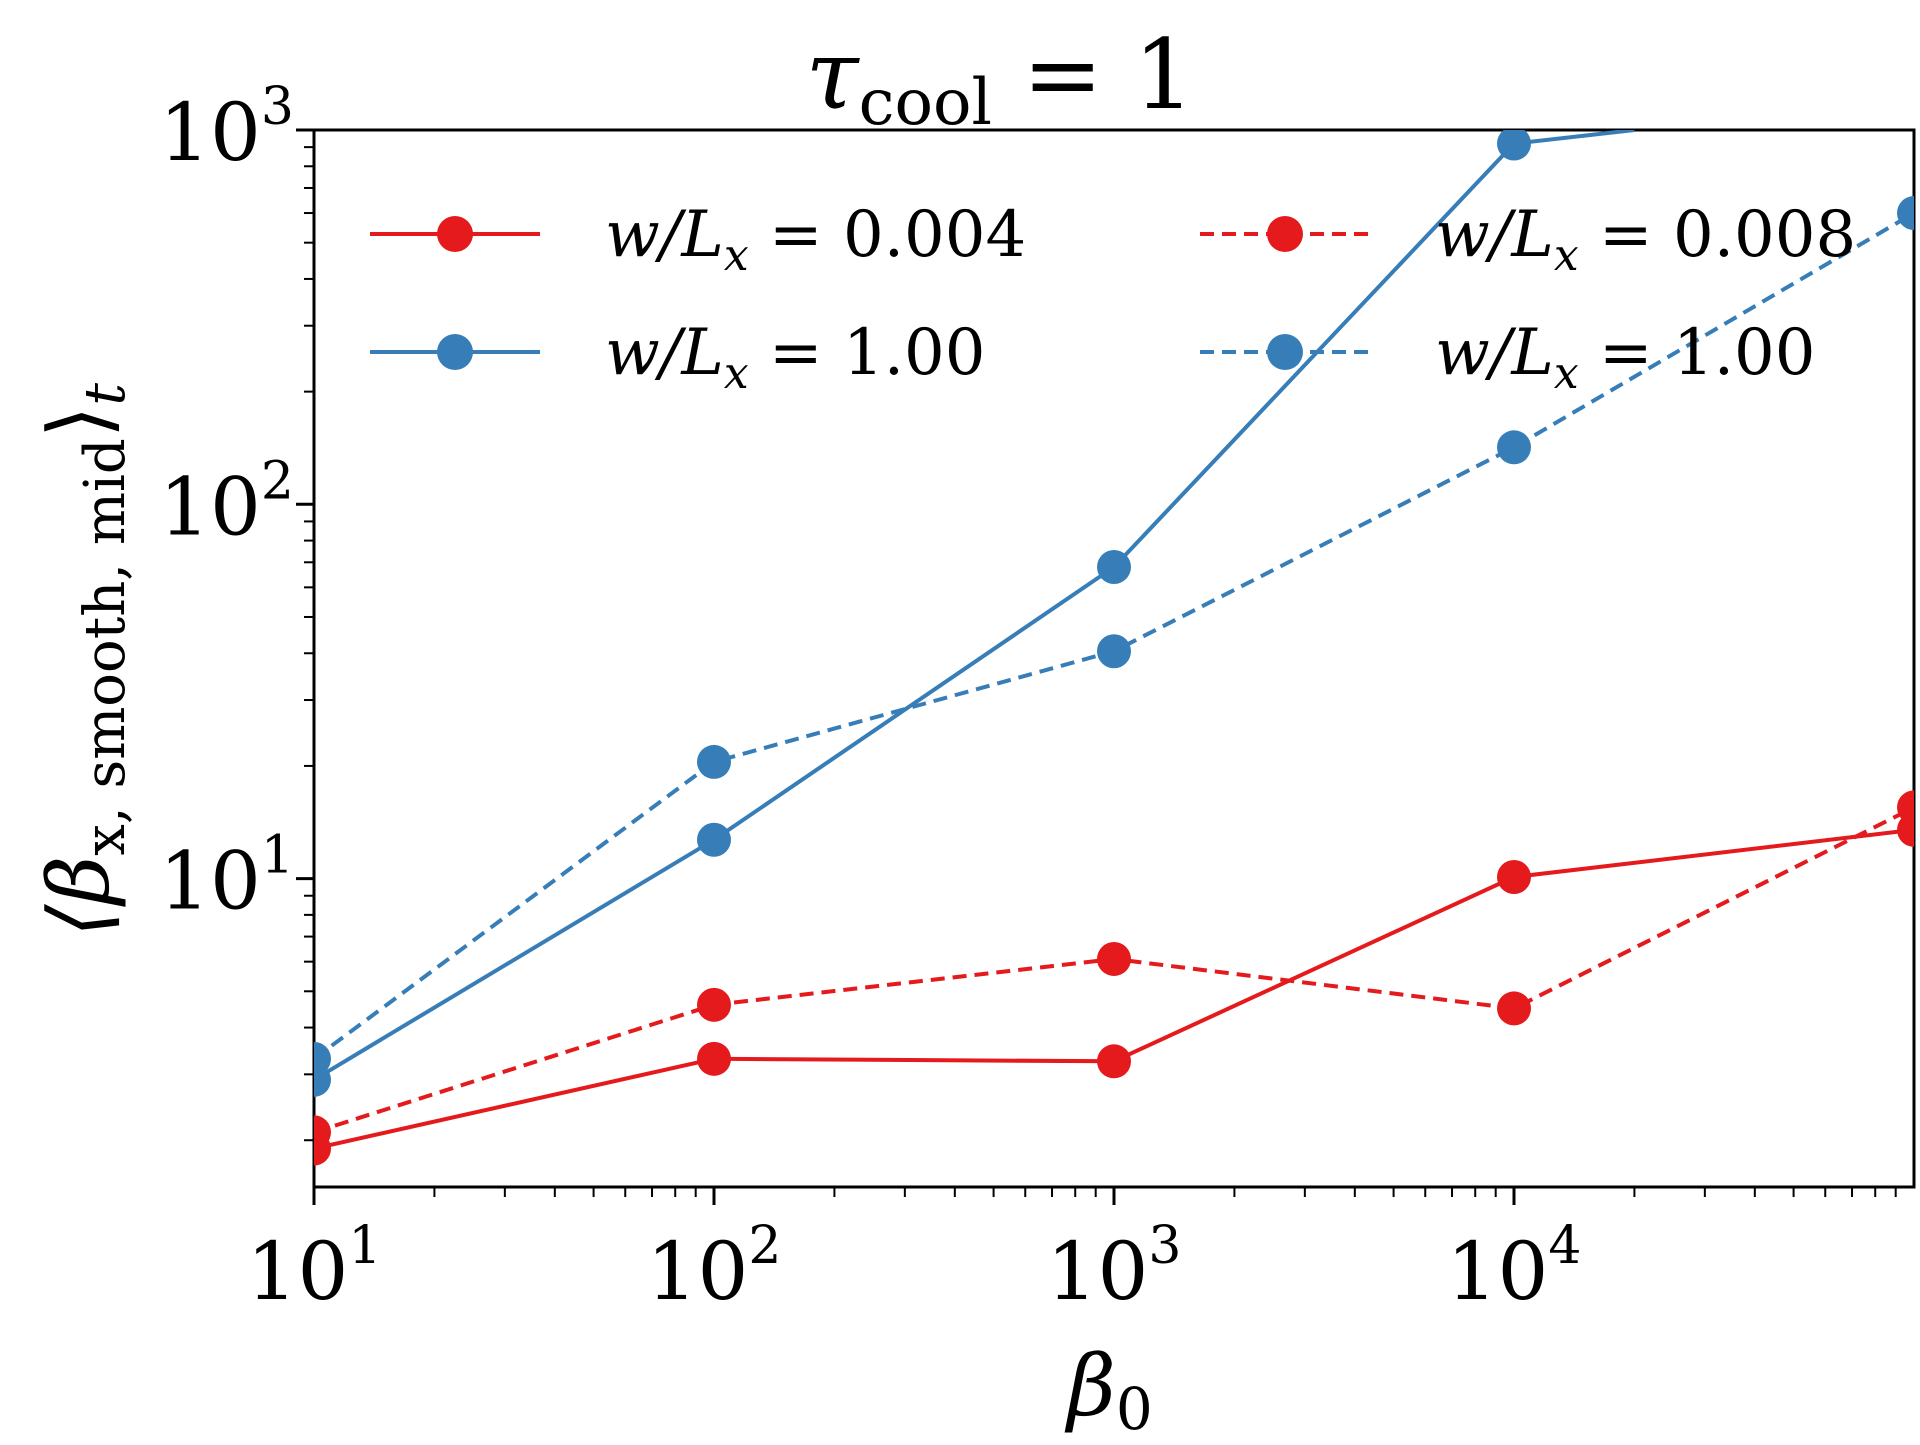 The height and width of the screenshot is (1445, 1920). Describe the element at coordinates (314, 1267) in the screenshot. I see `x-tick-label-0: 101` at that location.